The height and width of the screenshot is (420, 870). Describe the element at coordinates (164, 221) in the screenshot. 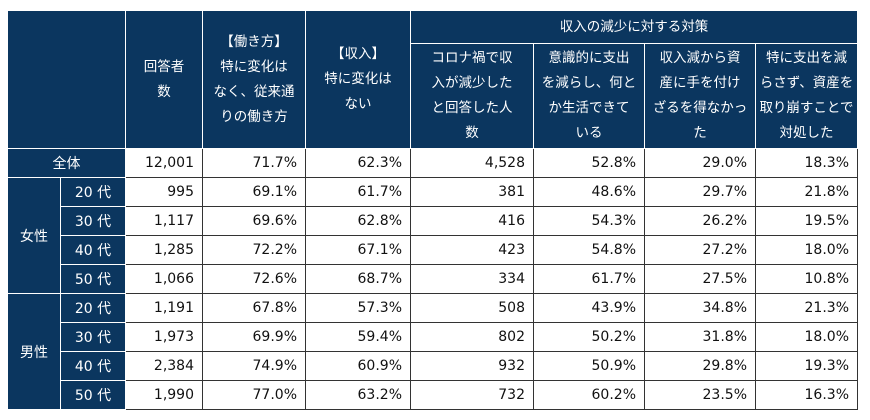

I see `table-cell: 1,117` at that location.